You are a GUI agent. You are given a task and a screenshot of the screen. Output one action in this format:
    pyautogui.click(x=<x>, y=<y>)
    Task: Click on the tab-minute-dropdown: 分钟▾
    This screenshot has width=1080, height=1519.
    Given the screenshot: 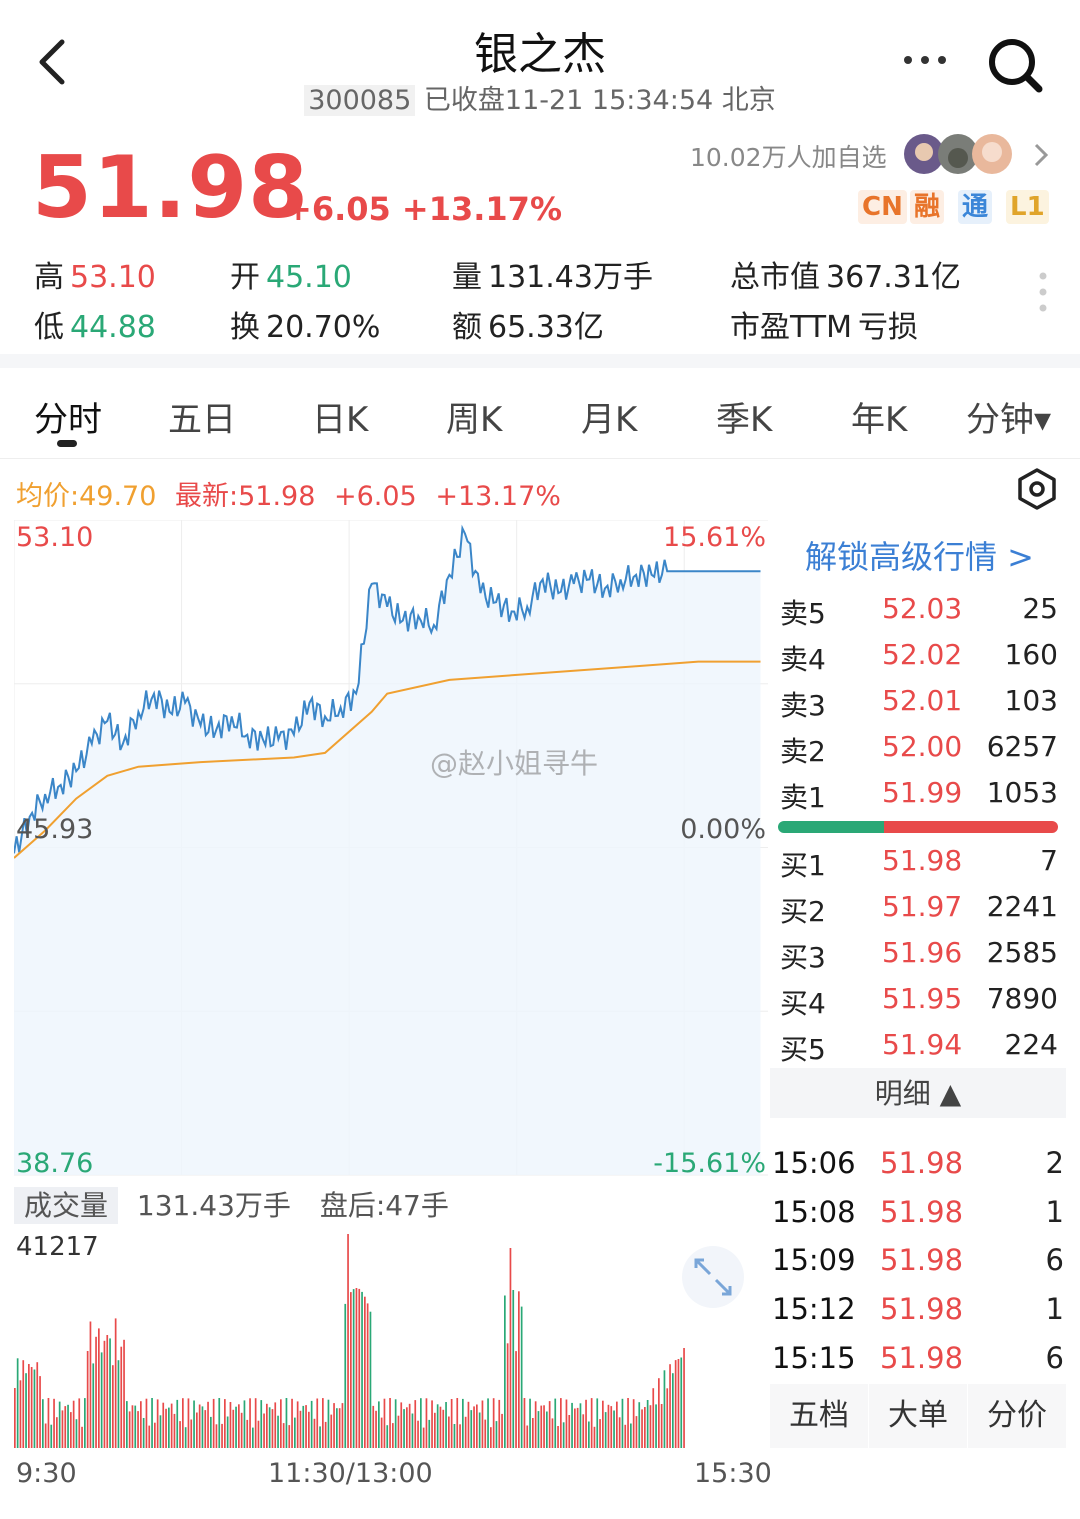 What is the action you would take?
    pyautogui.click(x=1009, y=420)
    